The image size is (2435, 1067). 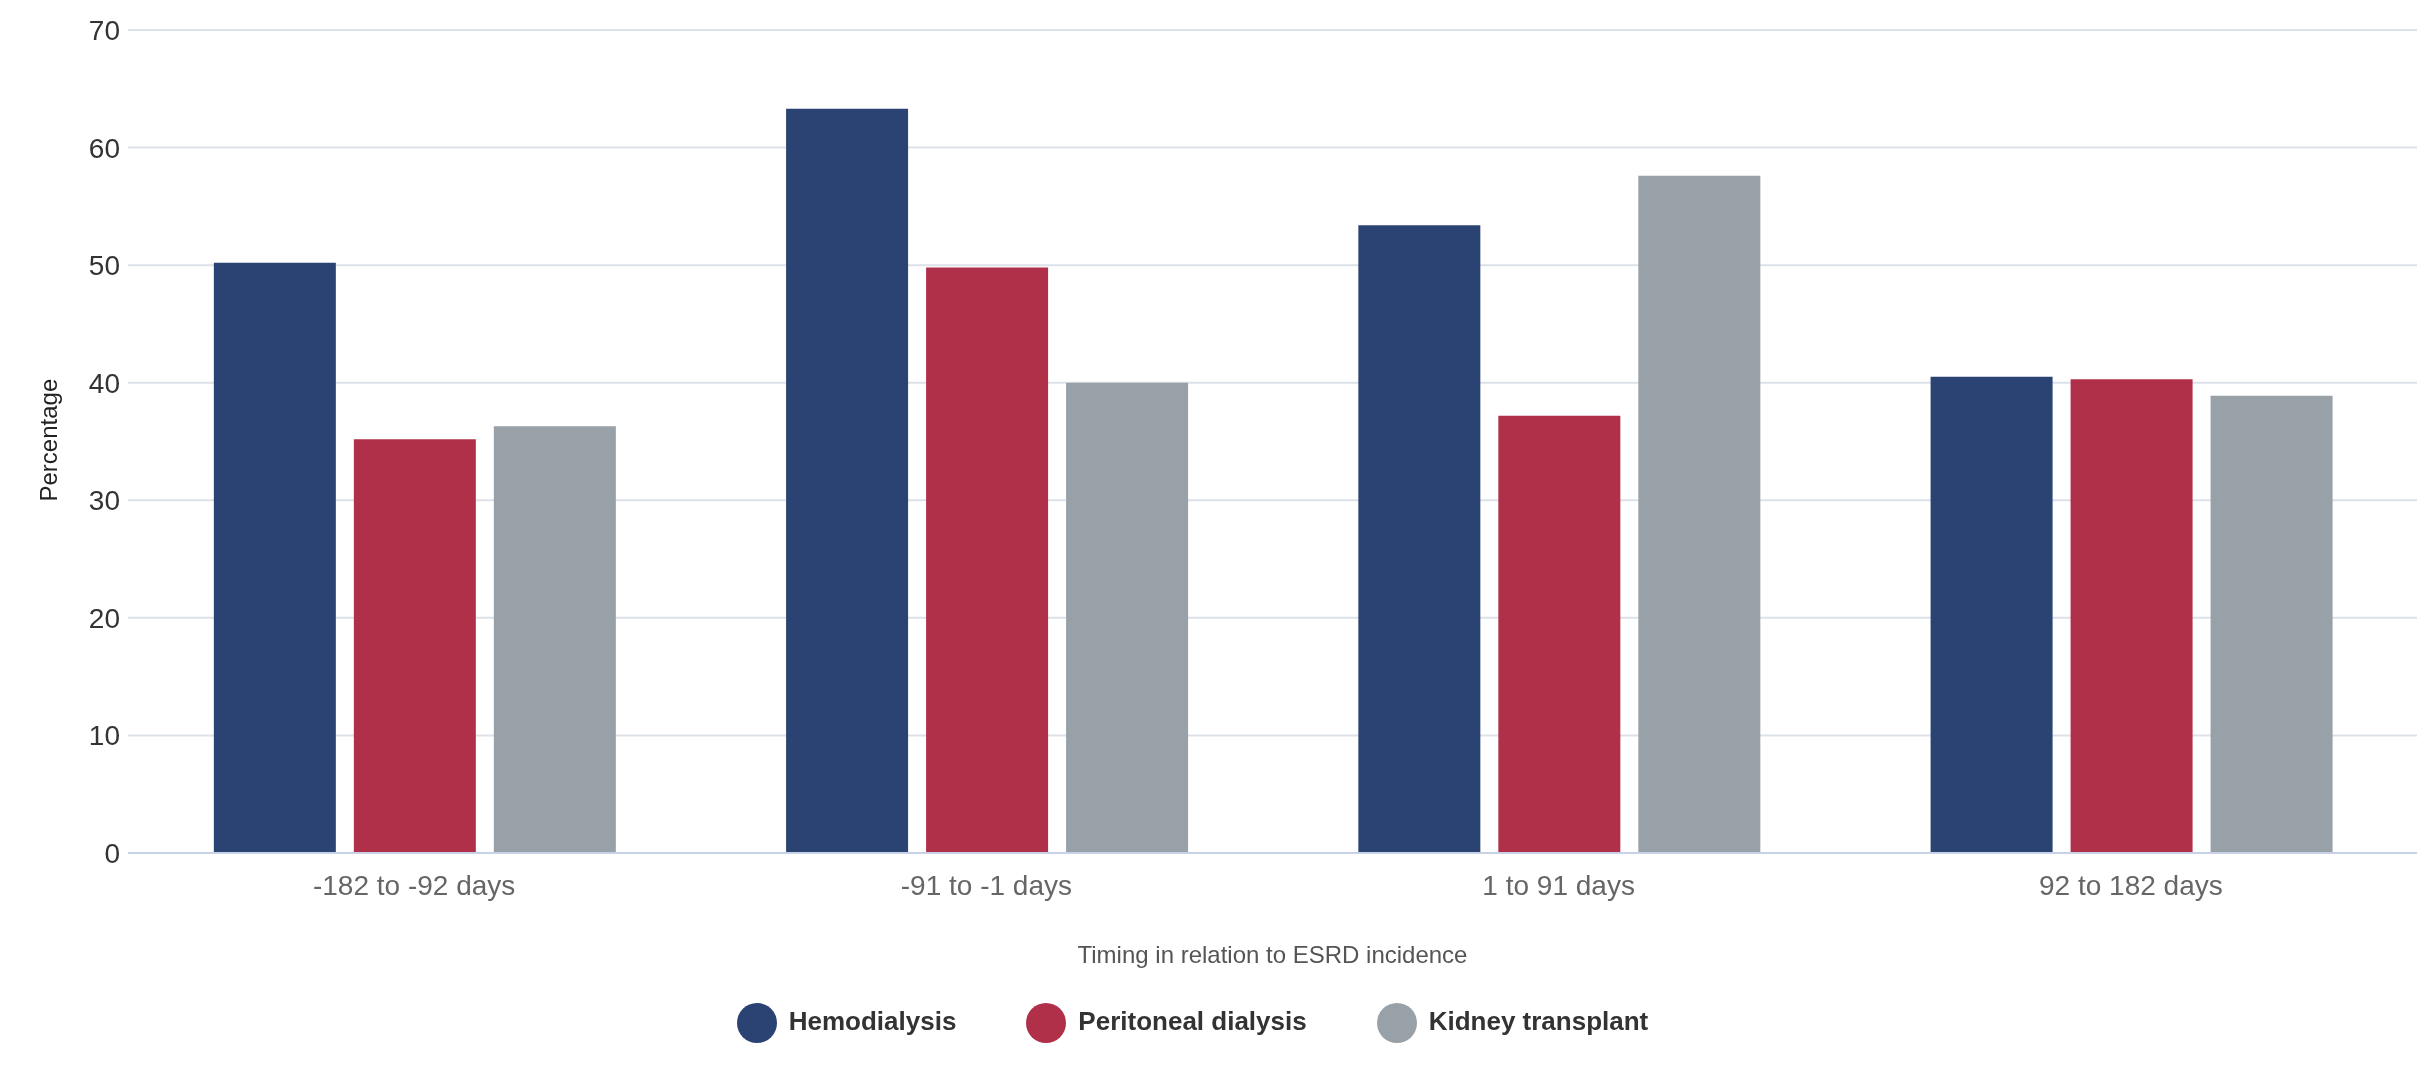 What do you see at coordinates (104, 618) in the screenshot?
I see `y-tick-label: 20` at bounding box center [104, 618].